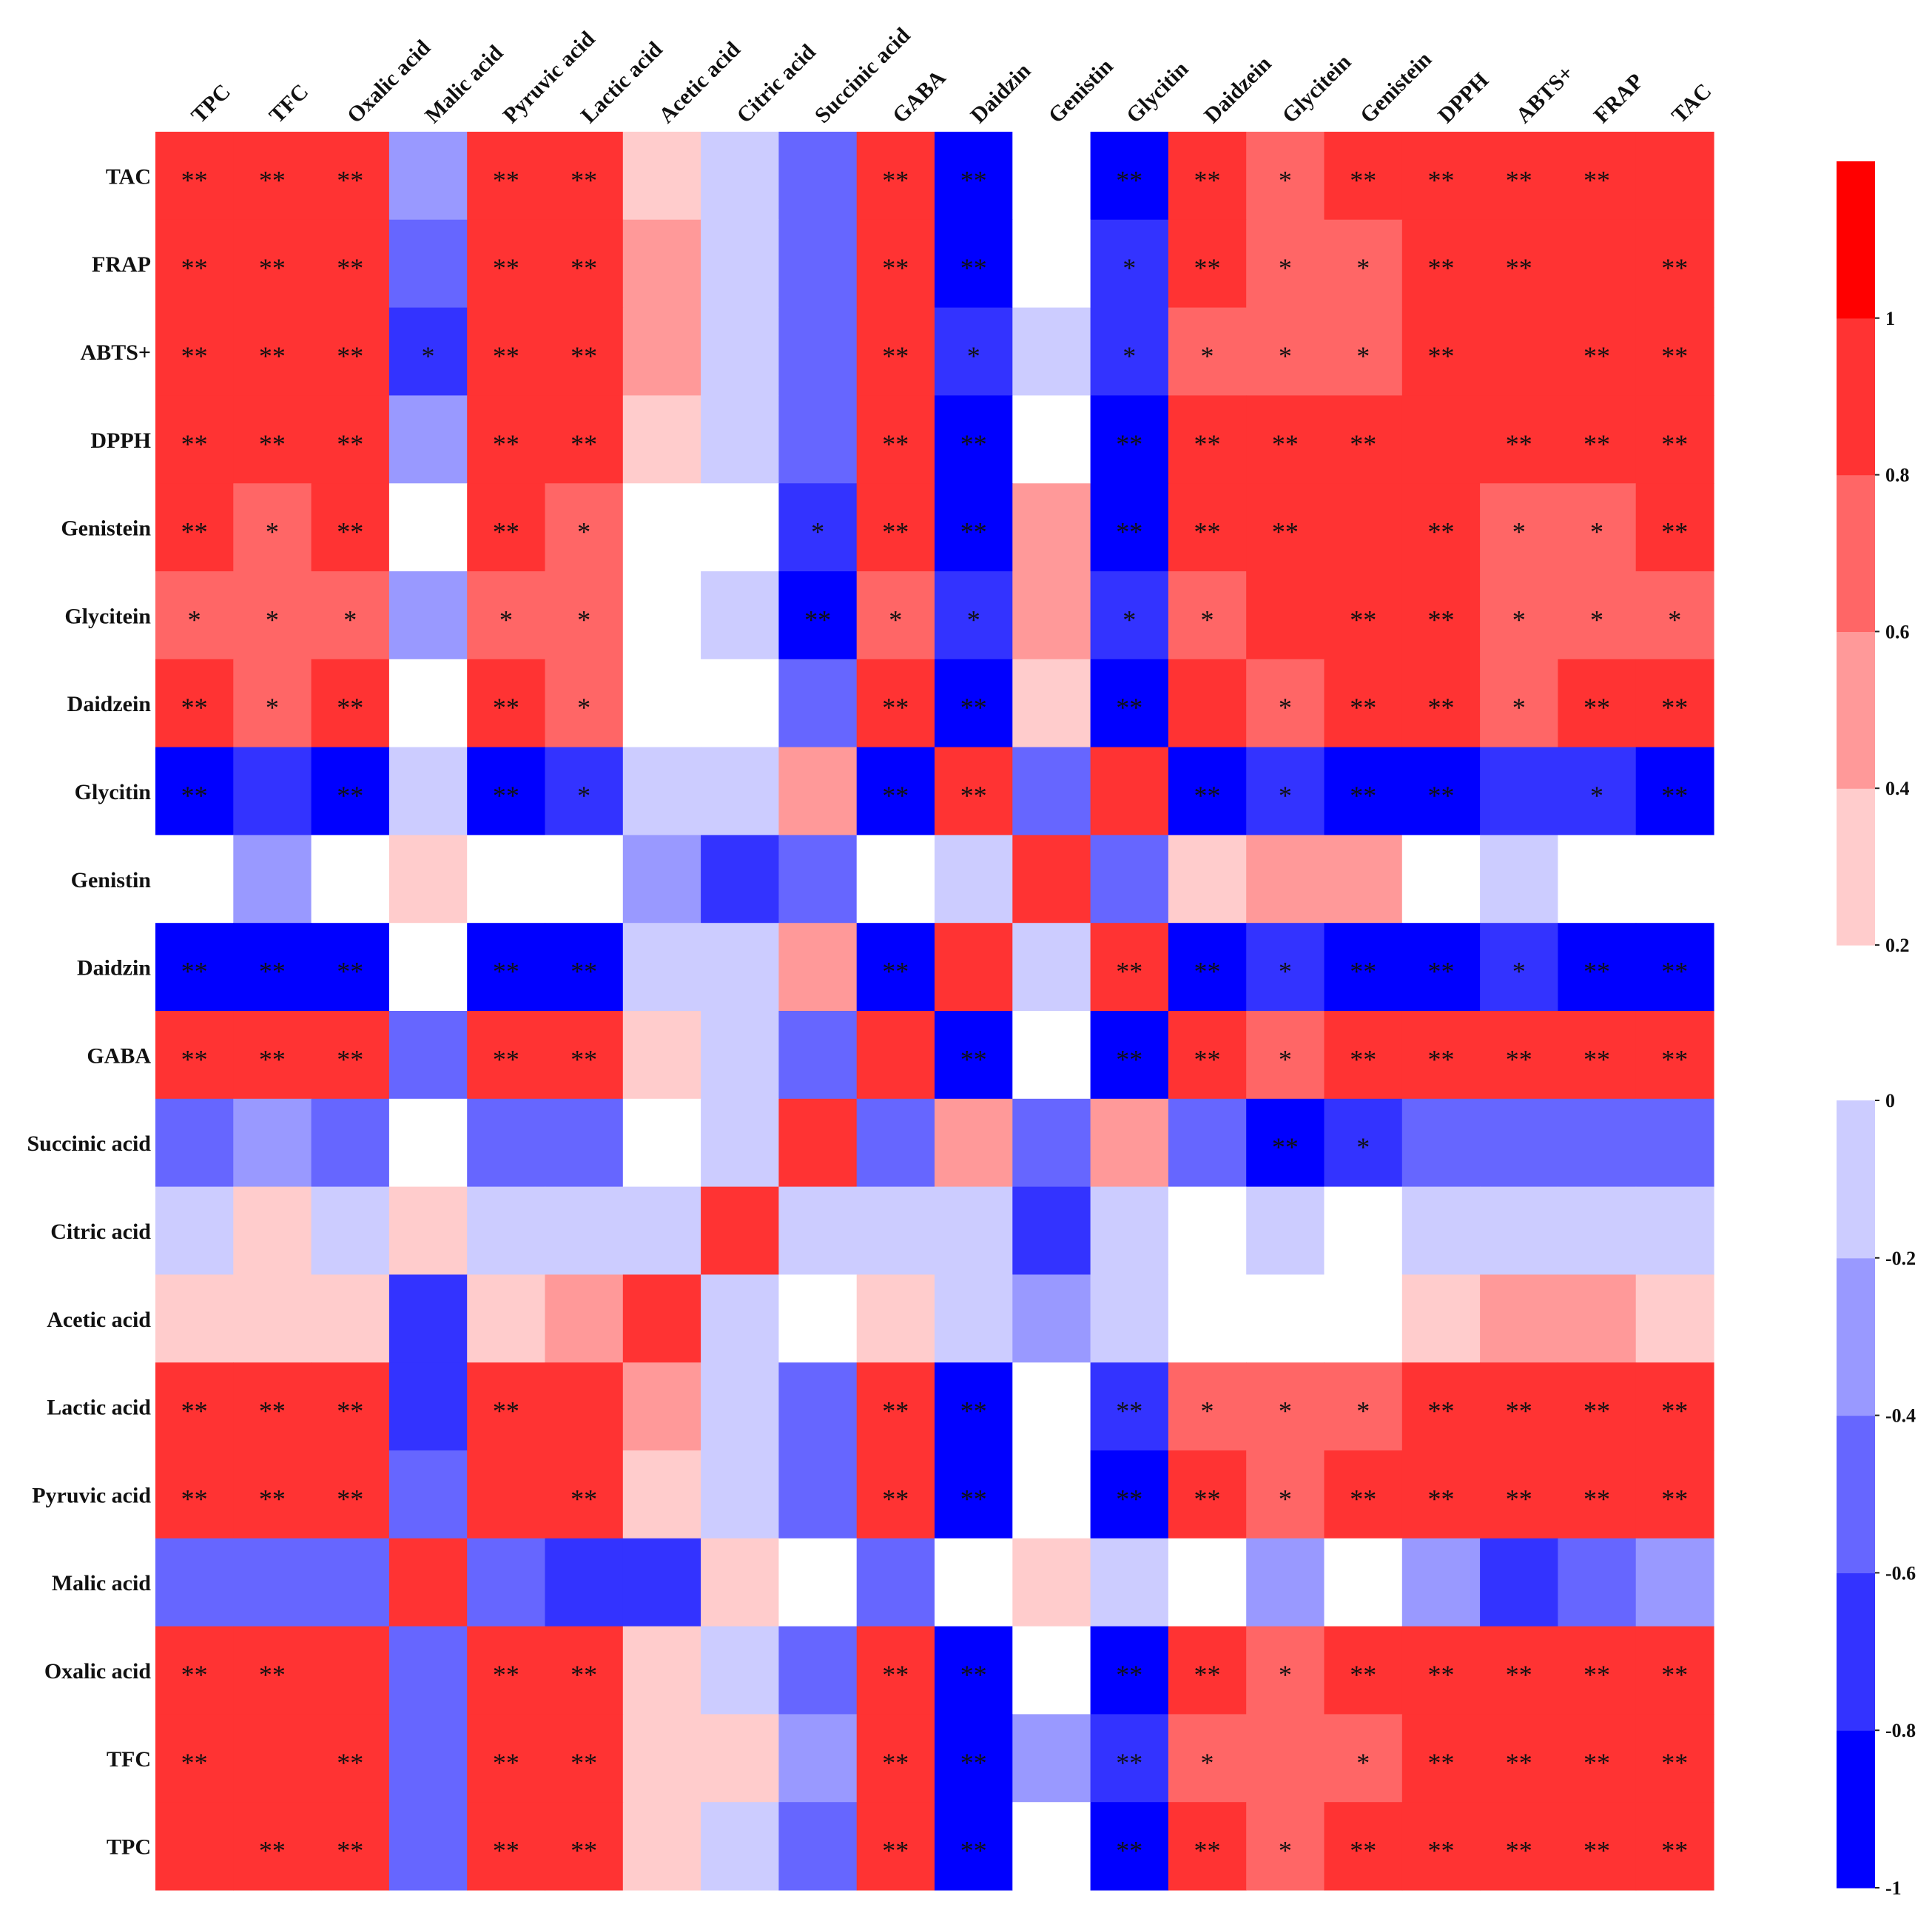  Describe the element at coordinates (1898, 632) in the screenshot. I see `colorbar-tick-label: 0.6` at that location.